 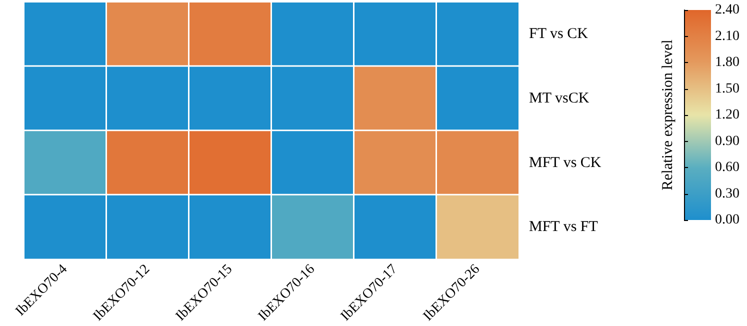 I want to click on y-tick-label: MFT vs FT, so click(x=563, y=227).